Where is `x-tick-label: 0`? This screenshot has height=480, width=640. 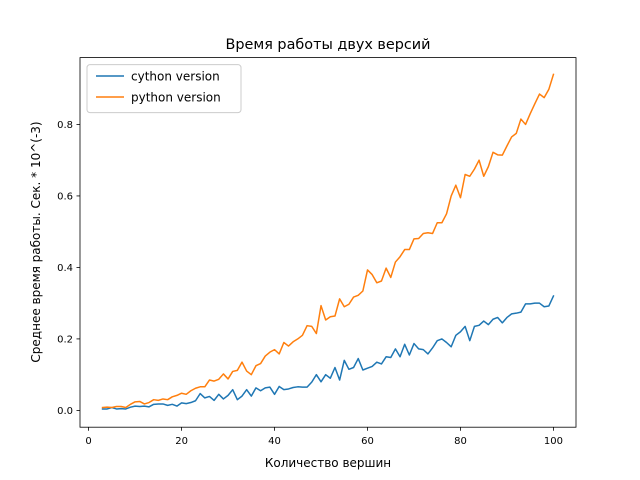
x-tick-label: 0 is located at coordinates (88, 441).